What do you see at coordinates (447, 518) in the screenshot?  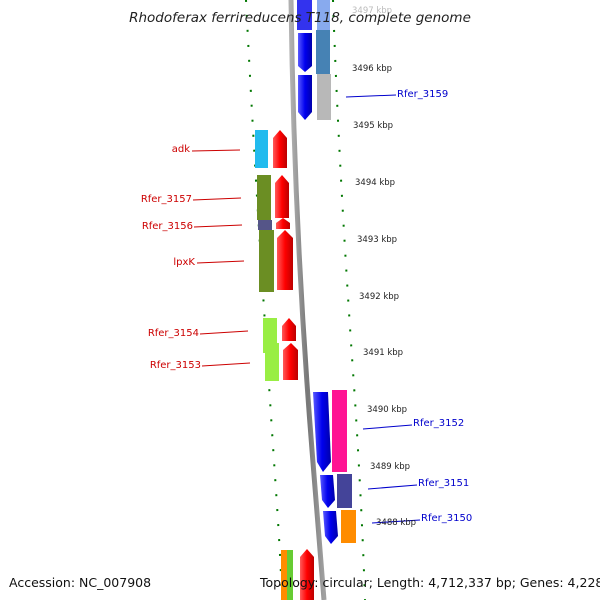 I see `gene-label-Rfer_3150: Rfer_3150` at bounding box center [447, 518].